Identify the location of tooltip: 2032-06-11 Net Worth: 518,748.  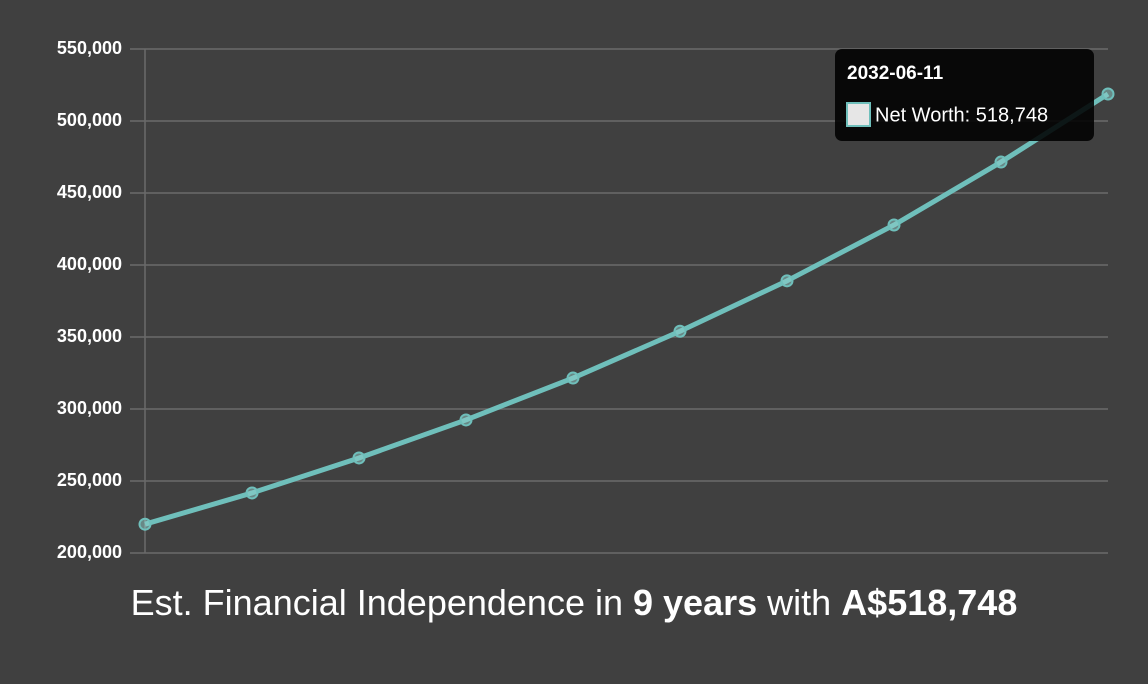
(964, 95).